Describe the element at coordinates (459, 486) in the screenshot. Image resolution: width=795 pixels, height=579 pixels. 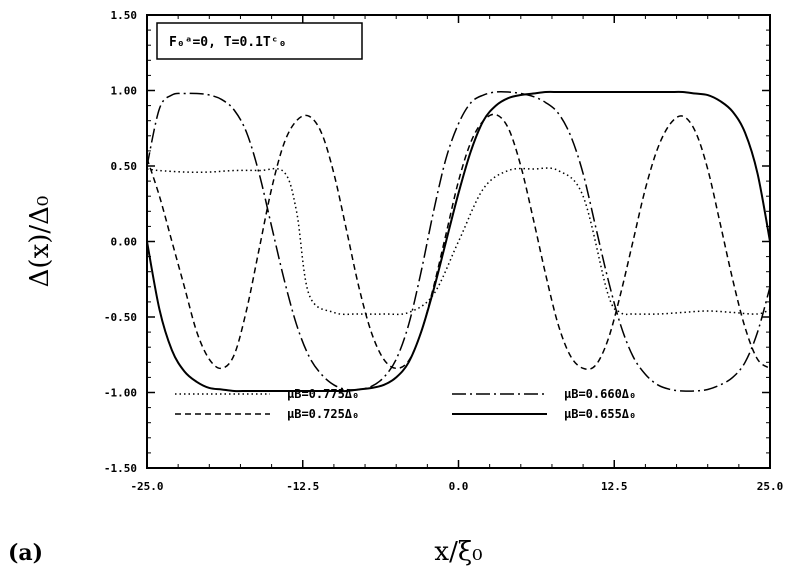
I see `x-tick-label: 0.0` at that location.